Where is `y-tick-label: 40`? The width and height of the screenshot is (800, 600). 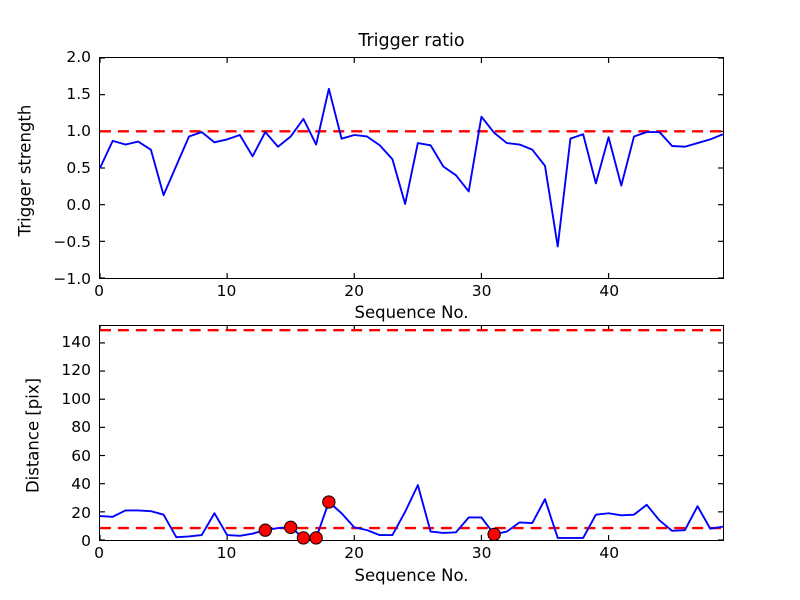
y-tick-label: 40 is located at coordinates (81, 484).